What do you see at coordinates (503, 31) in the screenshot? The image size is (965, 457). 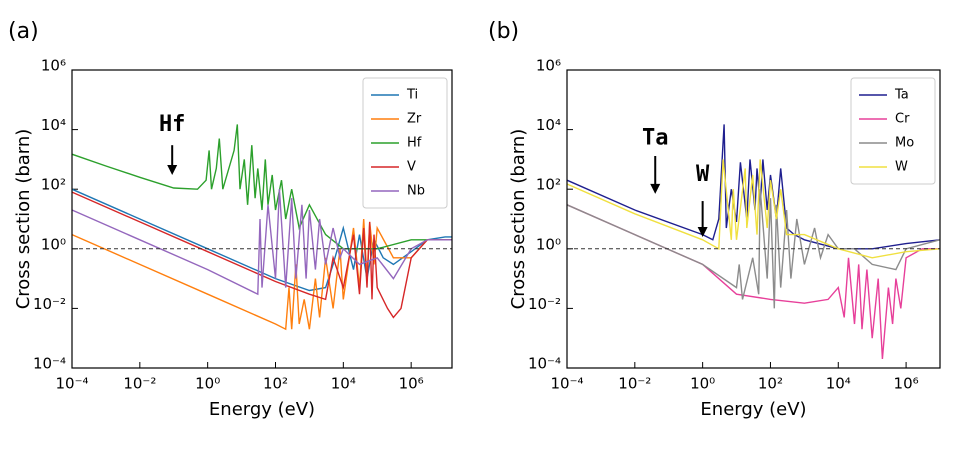 I see `panel-label: (b)` at bounding box center [503, 31].